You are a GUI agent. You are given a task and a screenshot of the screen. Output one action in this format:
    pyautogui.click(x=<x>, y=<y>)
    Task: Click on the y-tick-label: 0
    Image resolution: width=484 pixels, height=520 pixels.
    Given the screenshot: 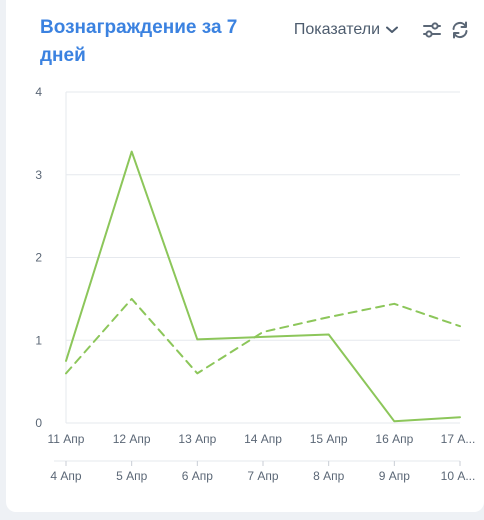 What is the action you would take?
    pyautogui.click(x=38, y=423)
    